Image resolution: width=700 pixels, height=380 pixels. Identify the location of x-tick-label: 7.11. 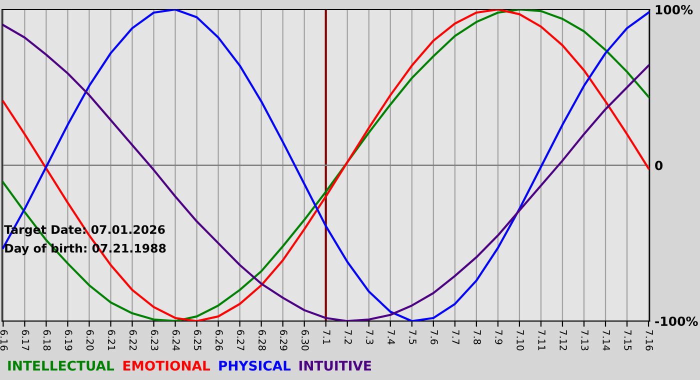
(542, 340).